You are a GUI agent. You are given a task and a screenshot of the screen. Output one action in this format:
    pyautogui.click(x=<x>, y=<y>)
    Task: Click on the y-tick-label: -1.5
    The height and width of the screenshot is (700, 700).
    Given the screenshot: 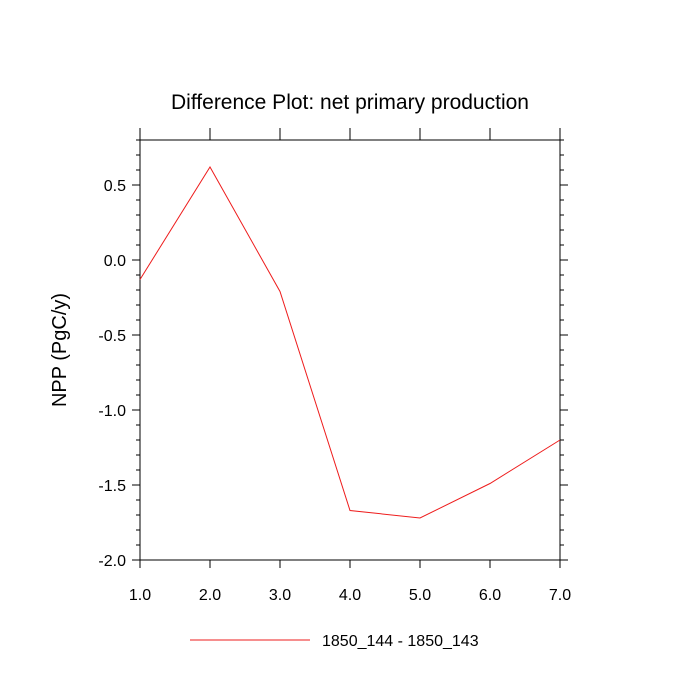 What is the action you would take?
    pyautogui.click(x=112, y=486)
    